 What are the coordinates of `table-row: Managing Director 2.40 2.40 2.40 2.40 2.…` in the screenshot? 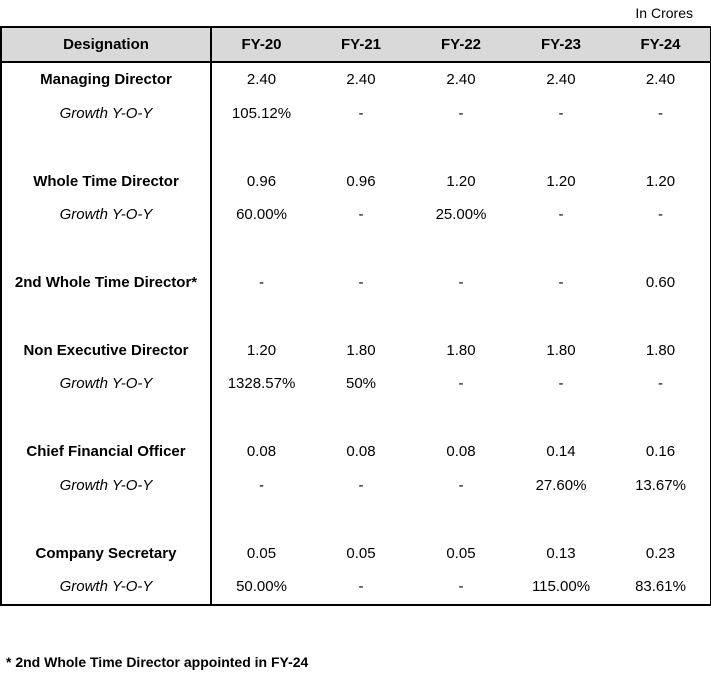 It's located at (355, 79).